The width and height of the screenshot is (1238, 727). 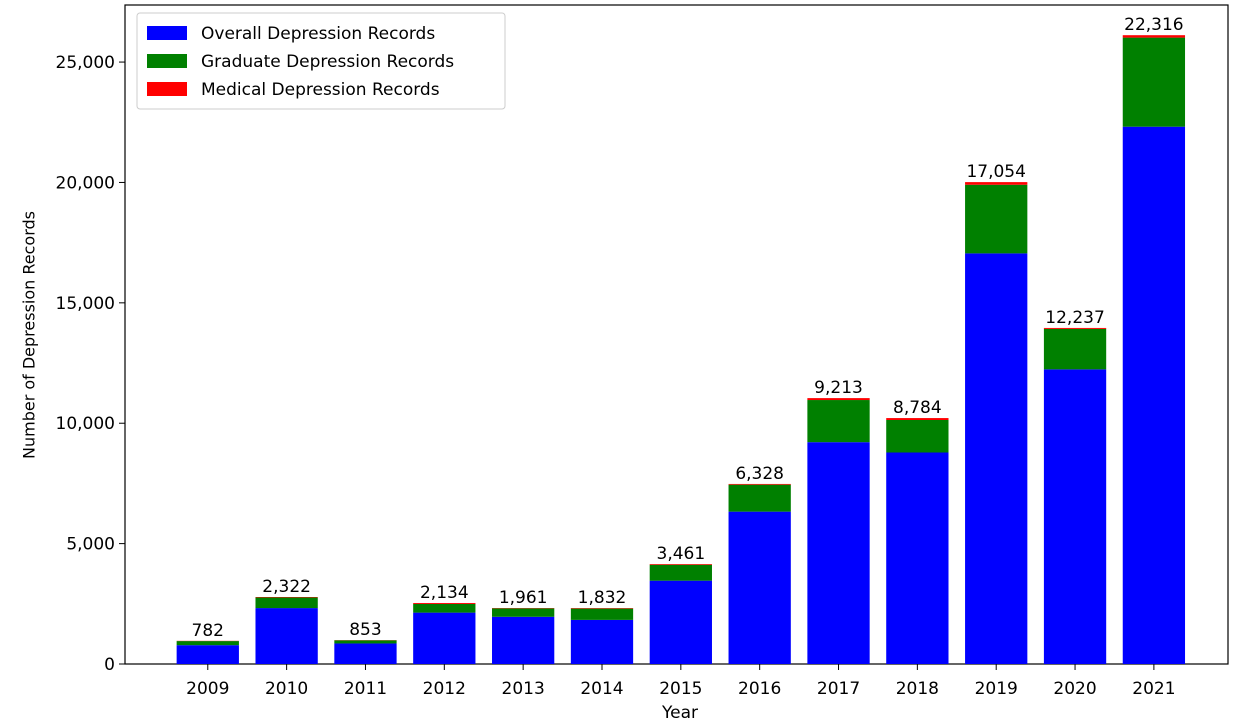 What do you see at coordinates (995, 172) in the screenshot?
I see `data-label: 17,054` at bounding box center [995, 172].